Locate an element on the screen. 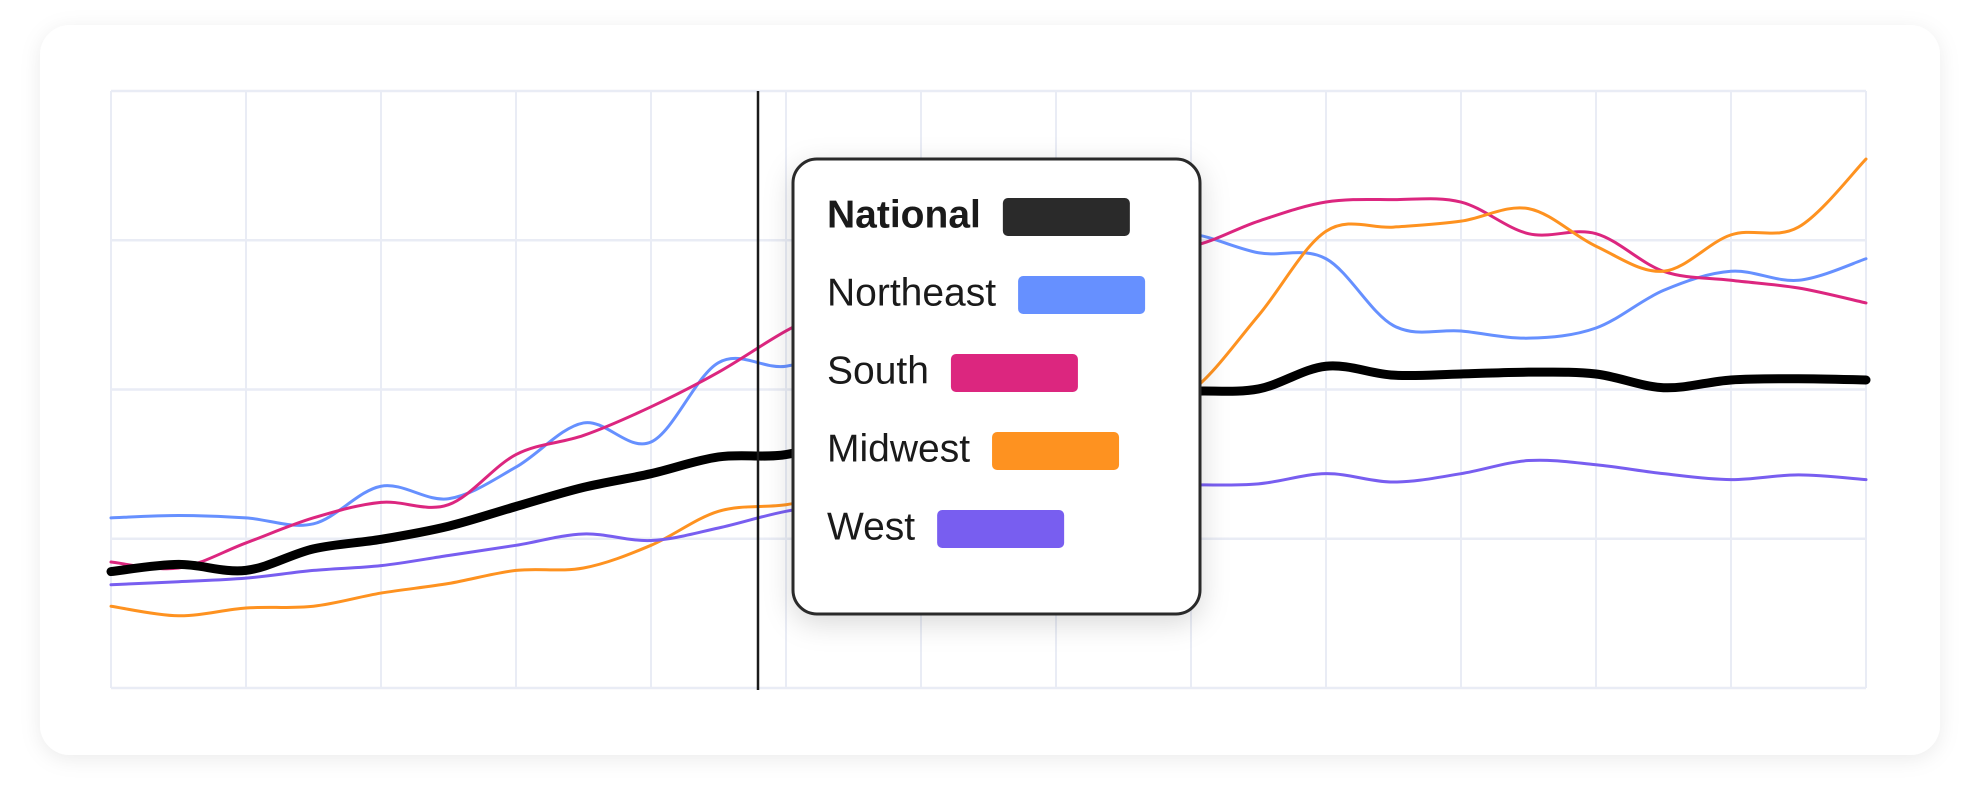 The width and height of the screenshot is (1980, 789). legend-label: Northeast is located at coordinates (911, 292).